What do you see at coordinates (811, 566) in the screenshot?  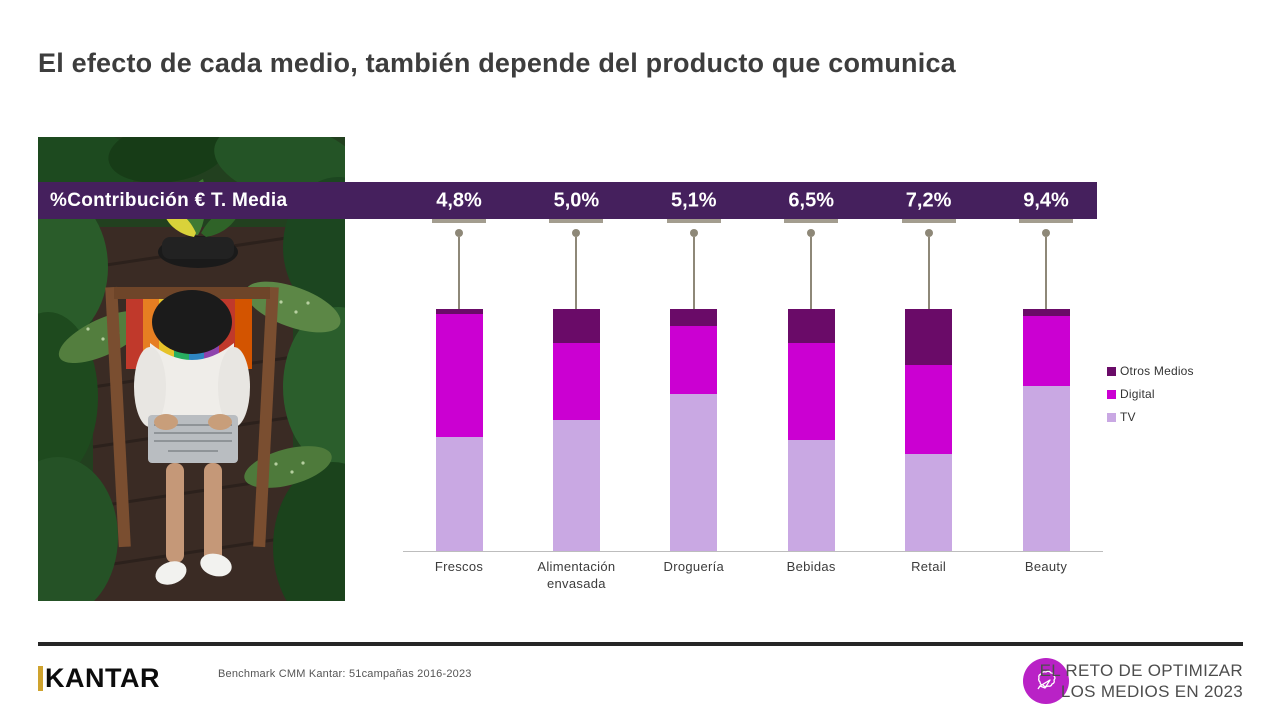 I see `category-label: Bebidas` at bounding box center [811, 566].